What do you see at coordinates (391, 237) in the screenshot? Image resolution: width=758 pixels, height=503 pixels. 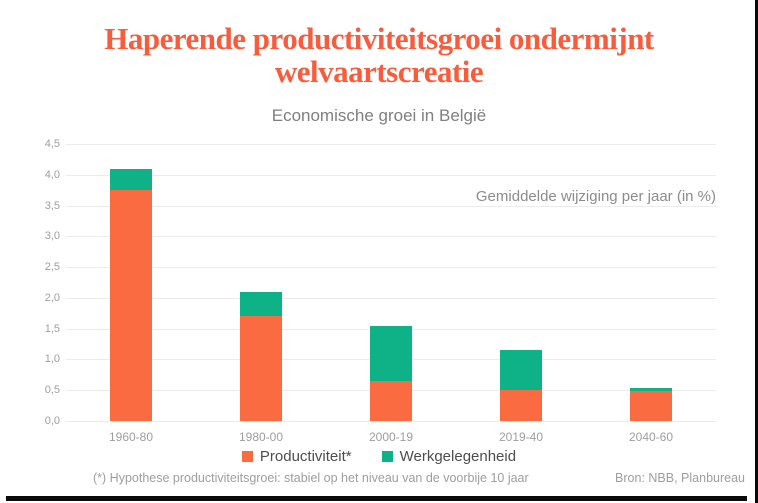 I see `gridline-y-3,0` at bounding box center [391, 237].